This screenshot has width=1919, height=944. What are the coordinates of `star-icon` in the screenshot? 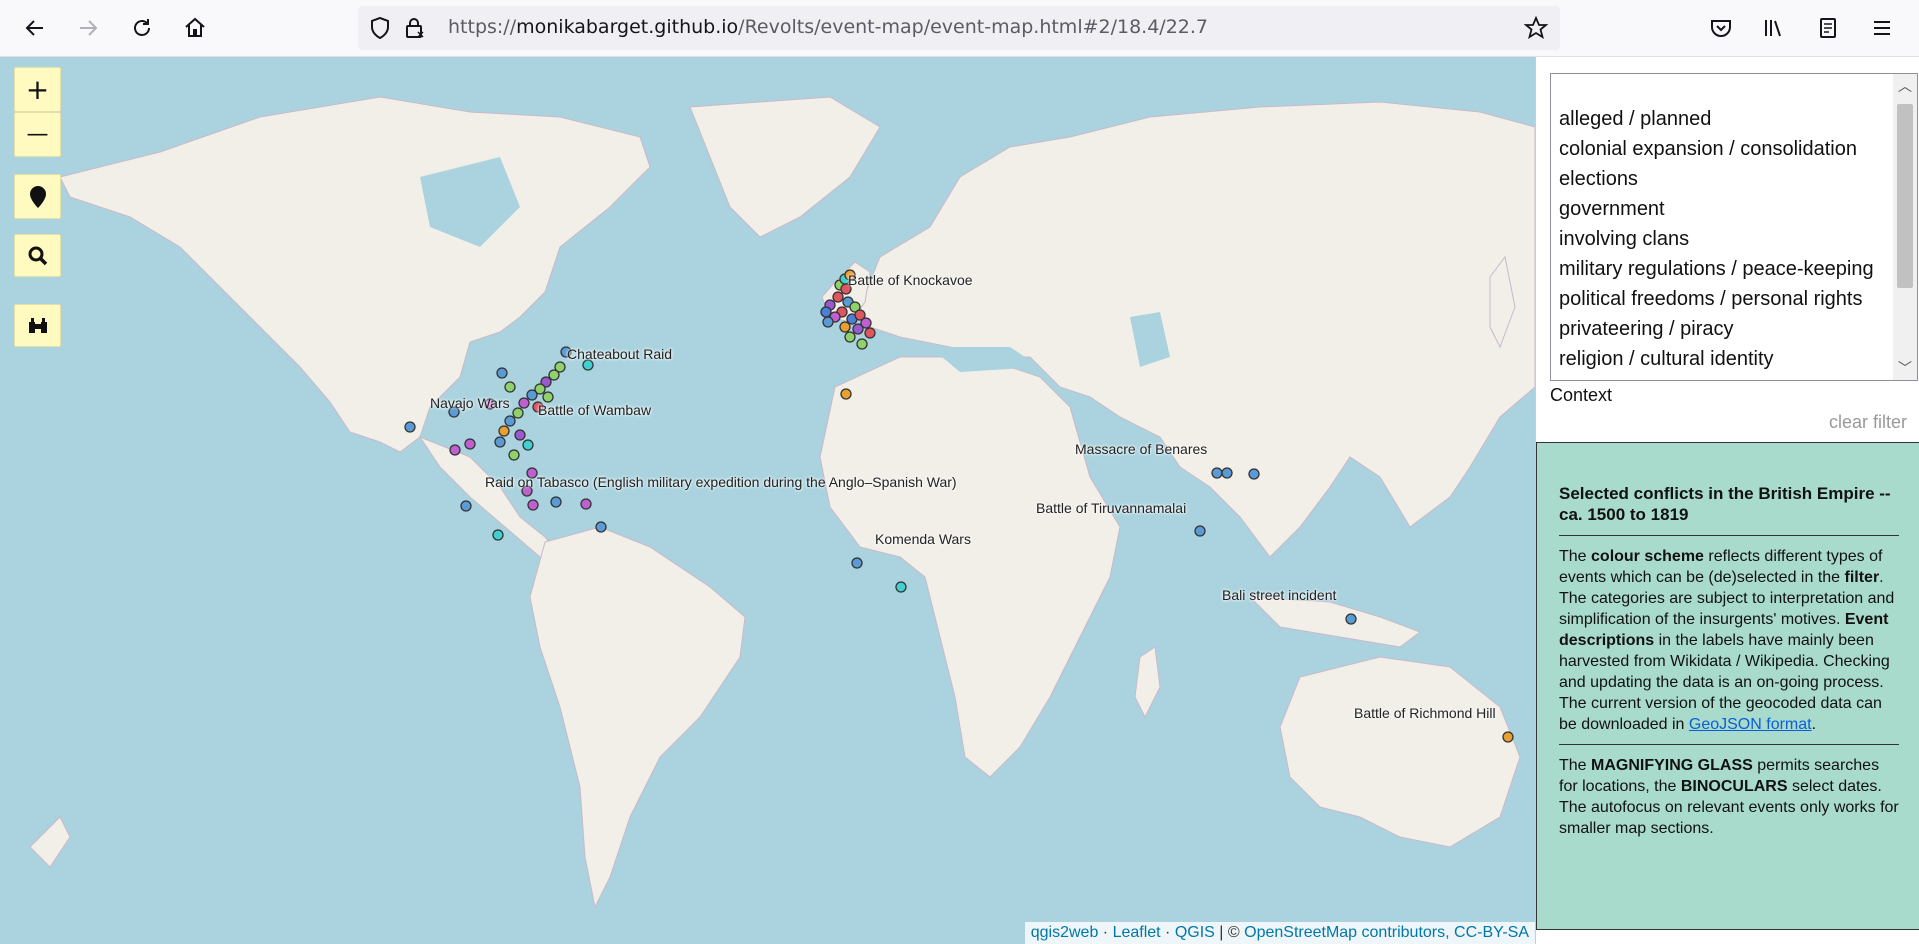 It's located at (1536, 28).